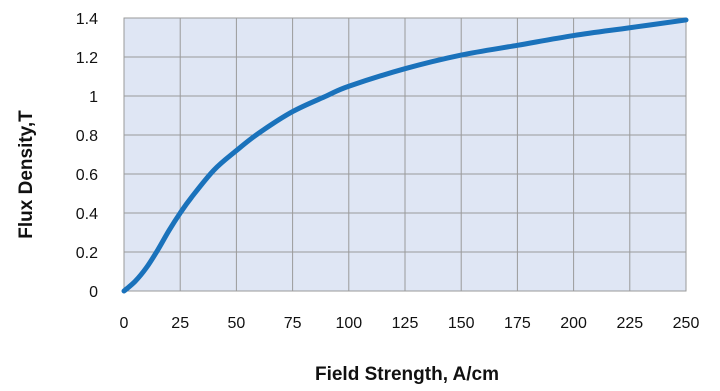 This screenshot has width=720, height=391. Describe the element at coordinates (93, 292) in the screenshot. I see `y-tick-label: 0` at that location.